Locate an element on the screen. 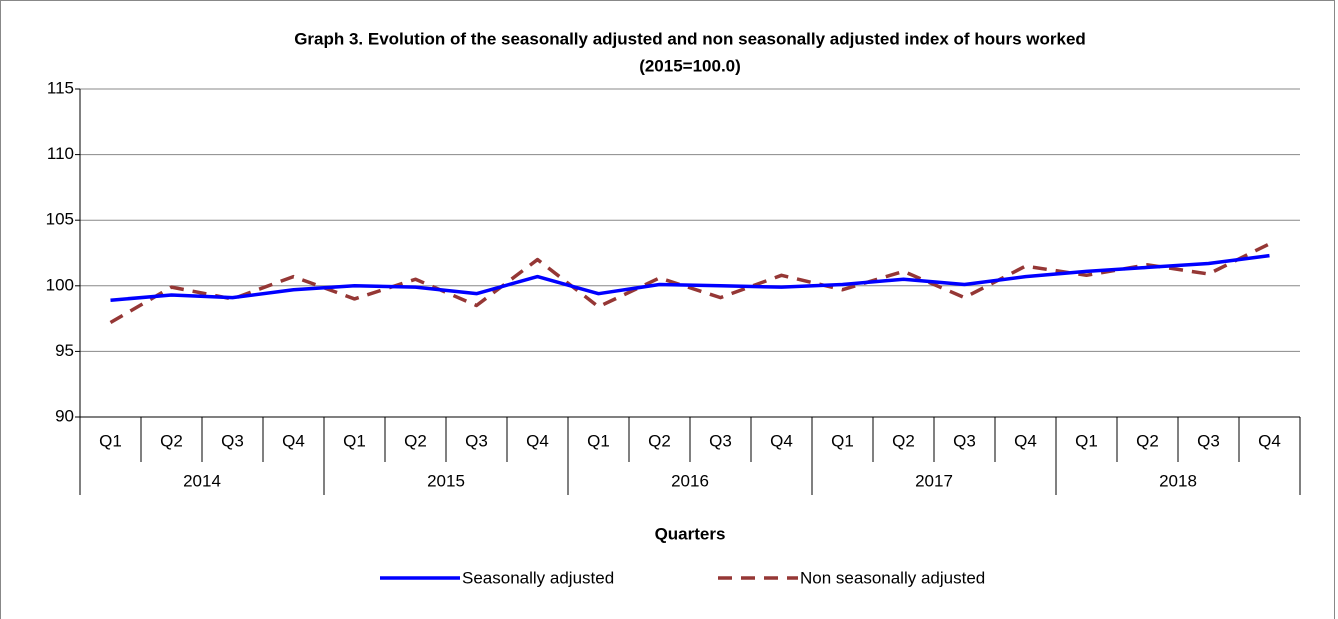 This screenshot has width=1338, height=619. group-label: 2018 is located at coordinates (1178, 480).